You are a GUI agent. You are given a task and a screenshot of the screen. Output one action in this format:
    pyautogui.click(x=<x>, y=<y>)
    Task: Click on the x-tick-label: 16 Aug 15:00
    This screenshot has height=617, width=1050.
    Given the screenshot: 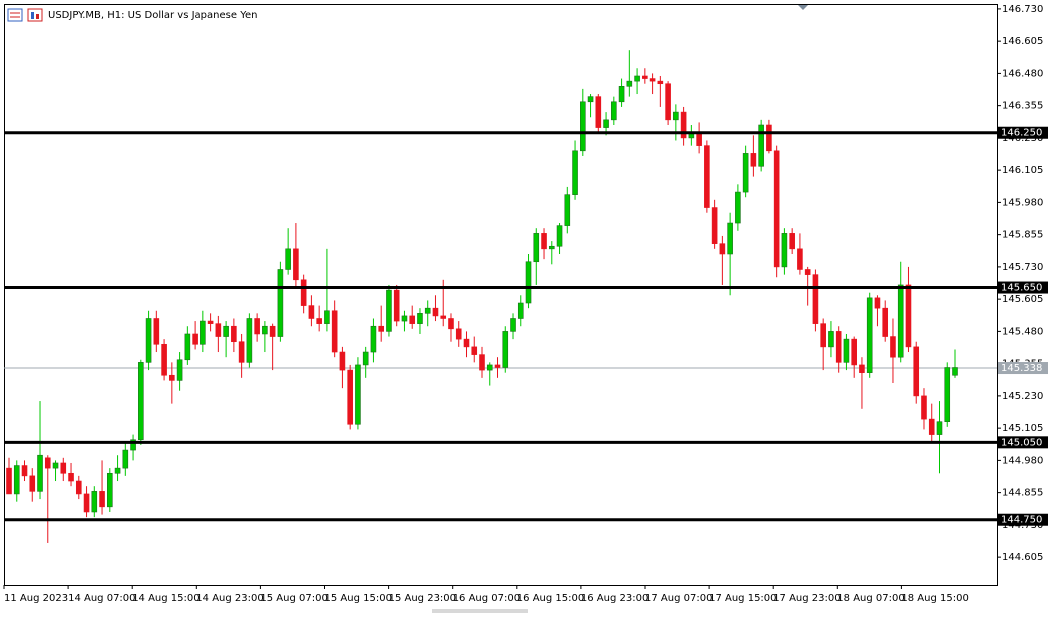 What is the action you would take?
    pyautogui.click(x=550, y=598)
    